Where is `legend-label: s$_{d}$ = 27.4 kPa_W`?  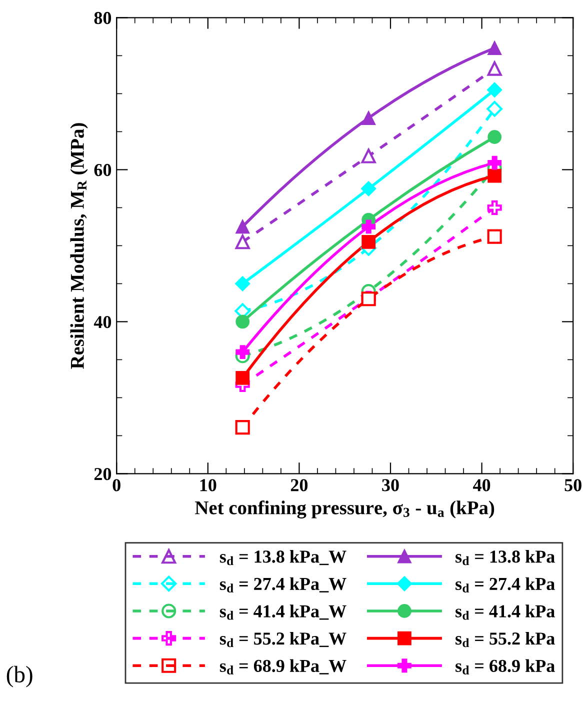 legend-label: s$_{d}$ = 27.4 kPa_W is located at coordinates (283, 584).